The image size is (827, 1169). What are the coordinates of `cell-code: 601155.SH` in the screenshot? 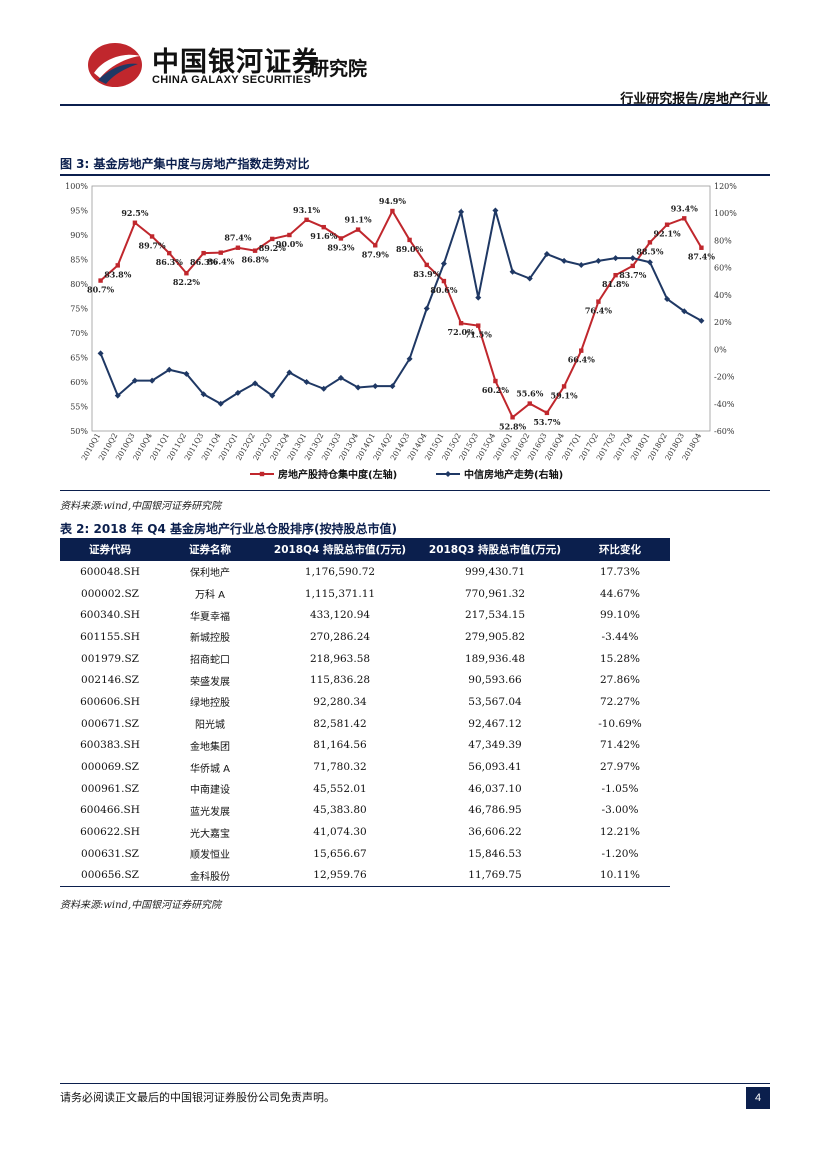 It's located at (110, 636).